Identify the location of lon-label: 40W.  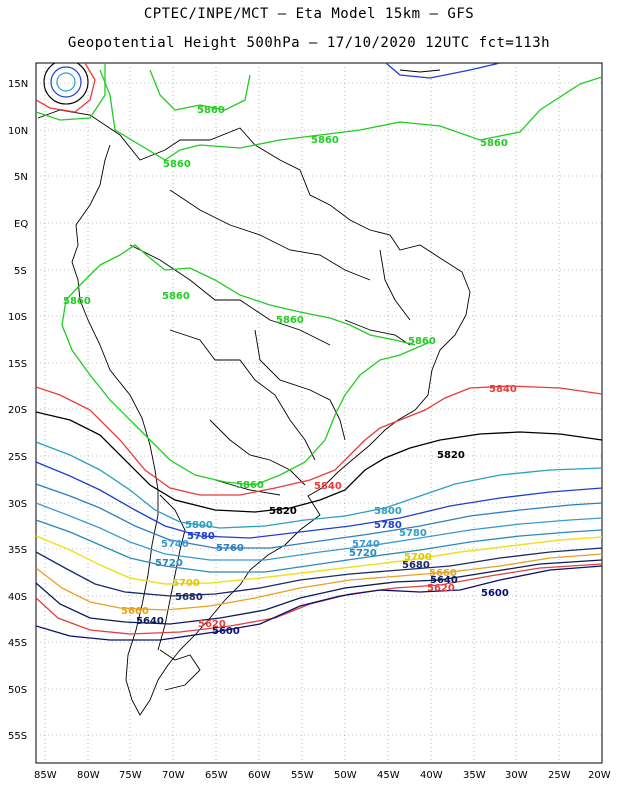
(431, 775).